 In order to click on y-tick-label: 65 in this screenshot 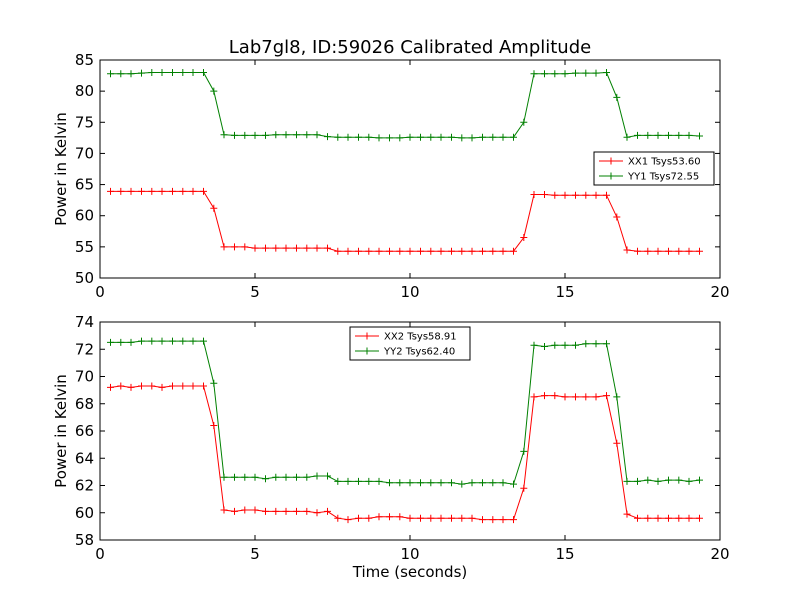, I will do `click(84, 185)`.